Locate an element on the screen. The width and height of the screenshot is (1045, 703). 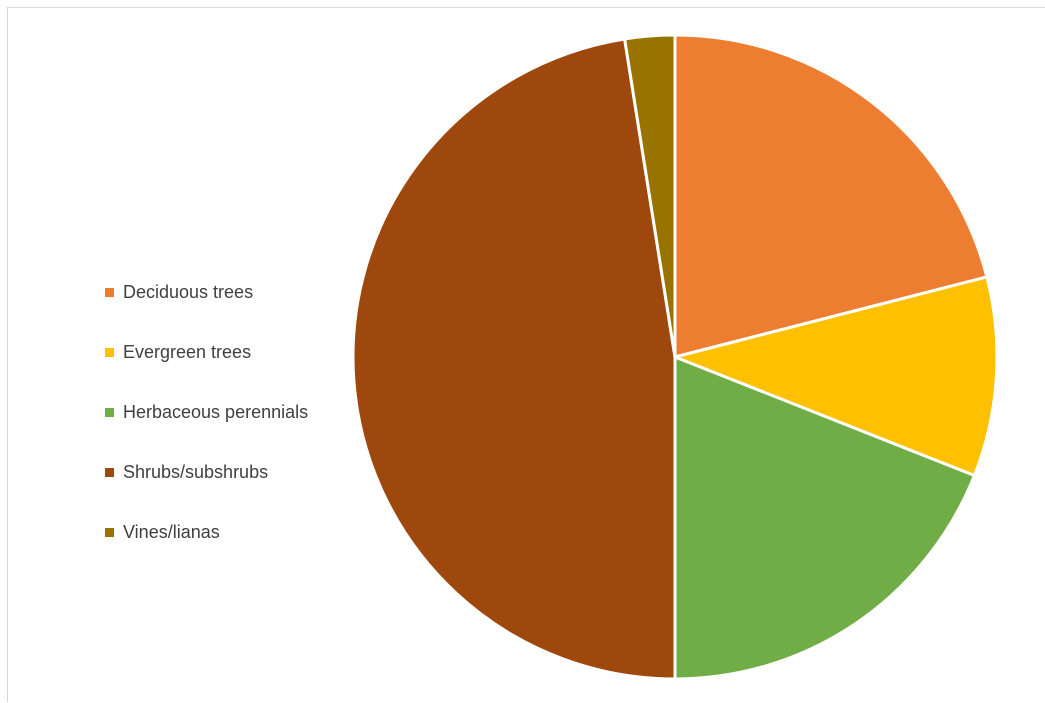
legend-item-deciduous-trees: Deciduous trees is located at coordinates (206, 292).